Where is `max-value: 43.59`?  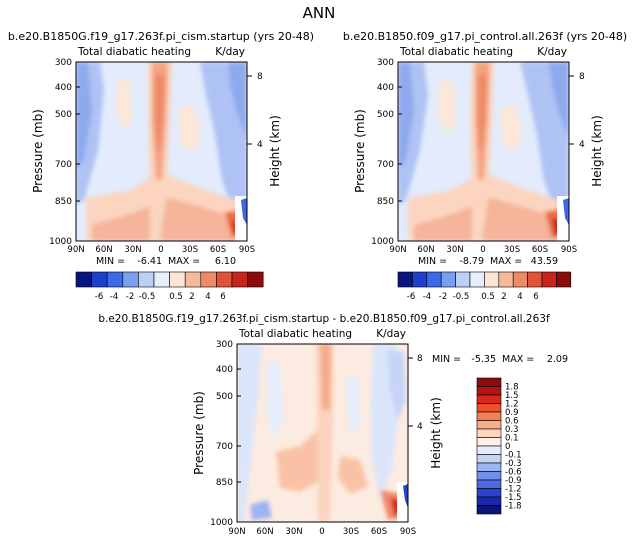 max-value: 43.59 is located at coordinates (544, 261).